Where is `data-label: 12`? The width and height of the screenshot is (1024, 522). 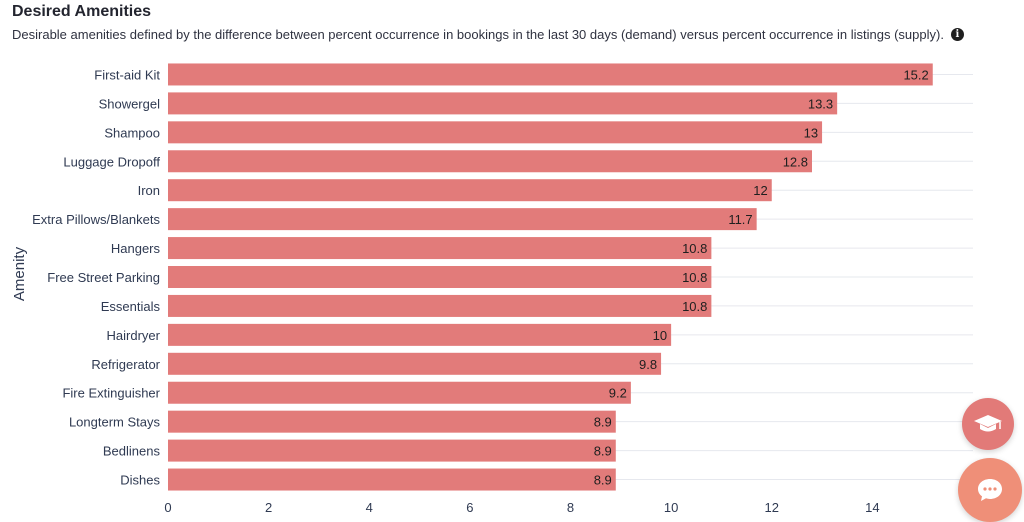 data-label: 12 is located at coordinates (760, 190).